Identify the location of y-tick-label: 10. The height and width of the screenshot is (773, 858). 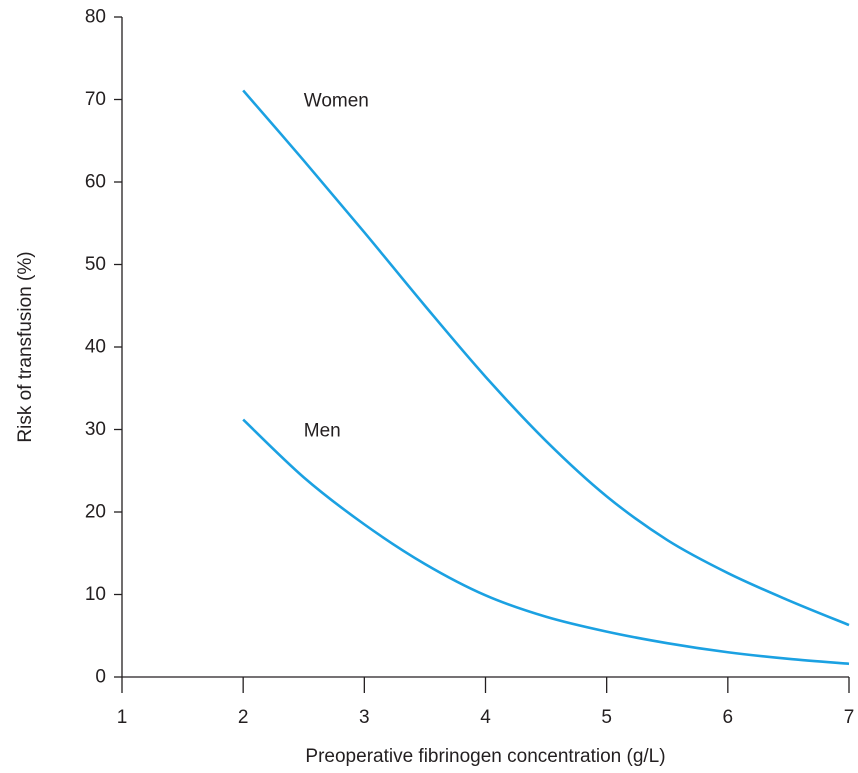
(95, 594).